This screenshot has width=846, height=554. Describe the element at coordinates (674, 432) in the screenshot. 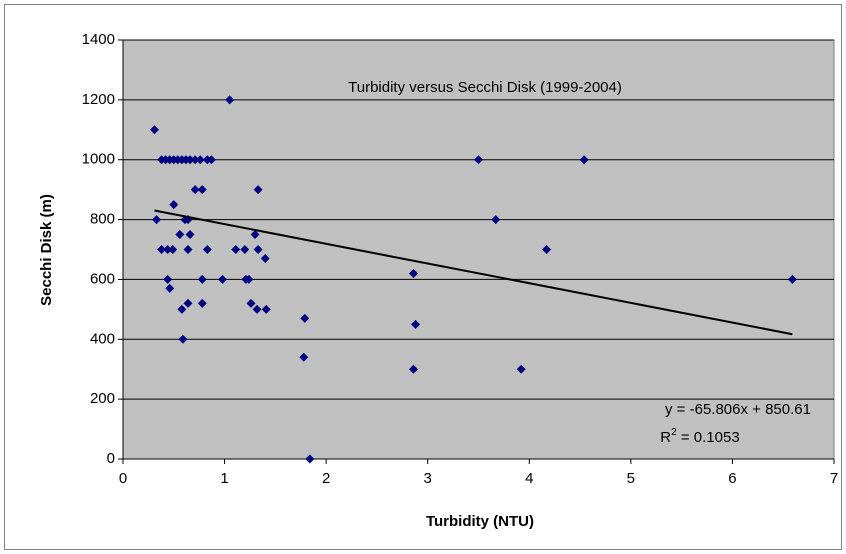

I see `r-squared-sup: 2` at that location.